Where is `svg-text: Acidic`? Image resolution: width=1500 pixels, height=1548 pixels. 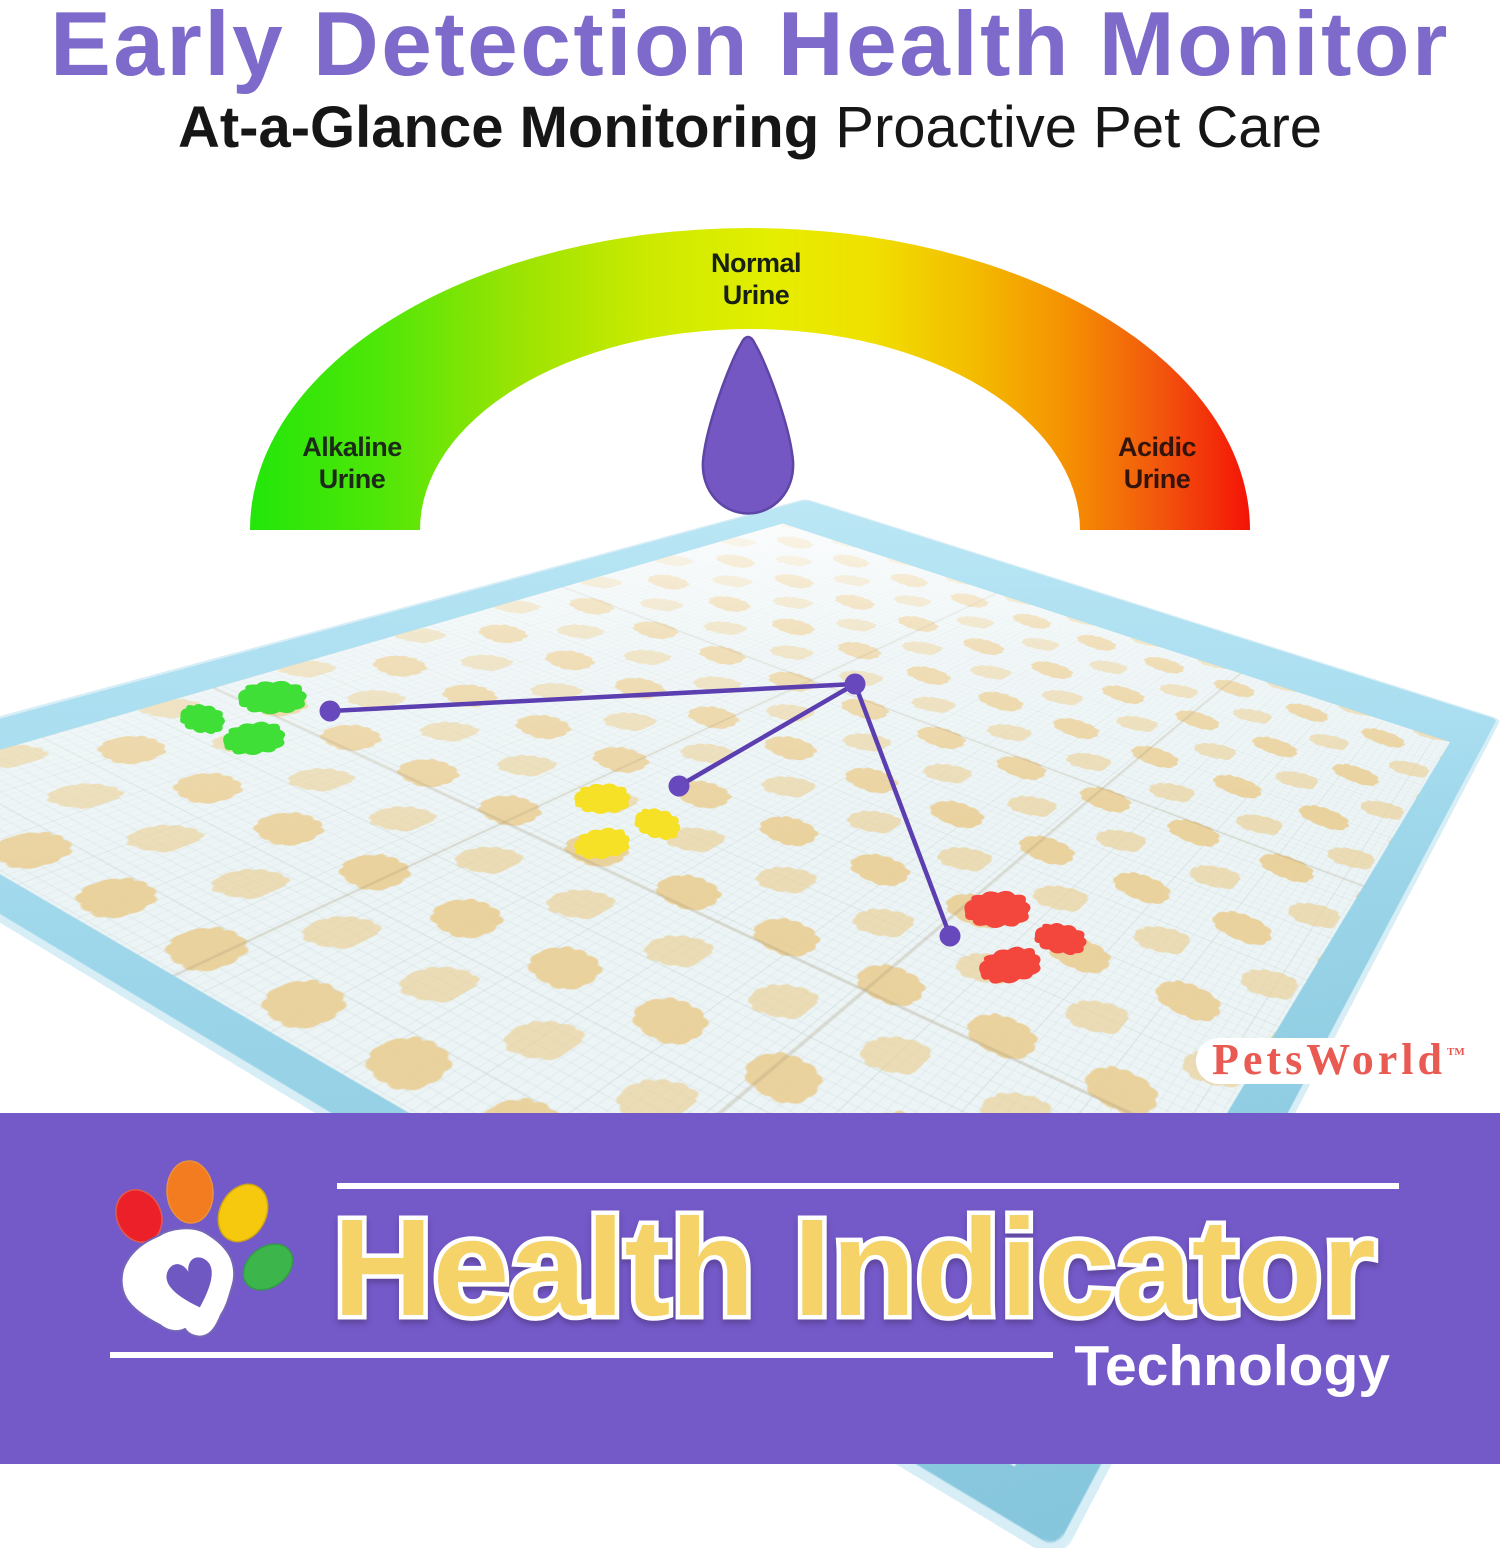
svg-text: Acidic is located at coordinates (1157, 447).